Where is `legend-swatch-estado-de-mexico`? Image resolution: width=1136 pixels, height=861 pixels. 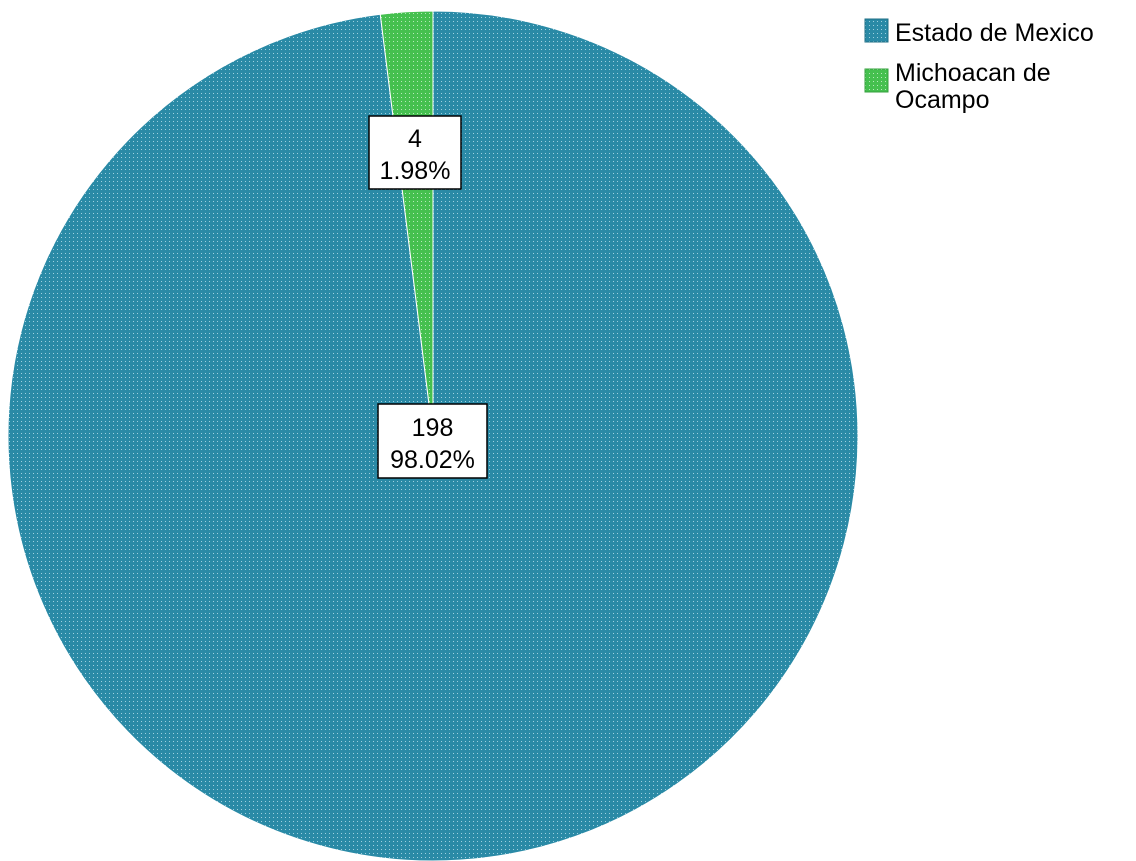 legend-swatch-estado-de-mexico is located at coordinates (876, 30).